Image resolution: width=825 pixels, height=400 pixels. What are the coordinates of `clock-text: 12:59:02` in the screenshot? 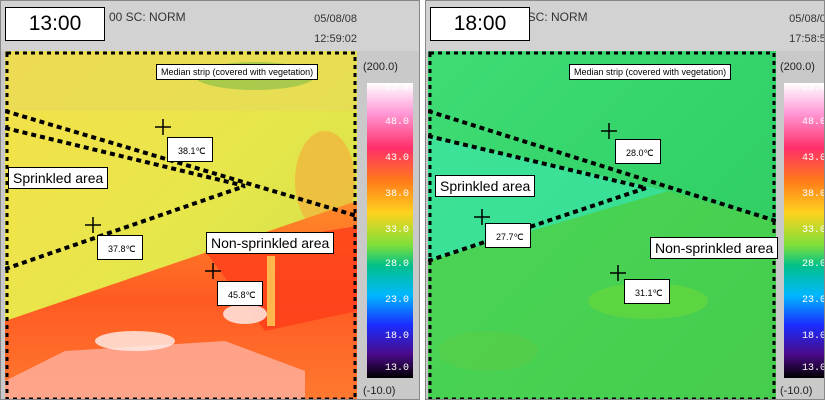 It's located at (335, 39).